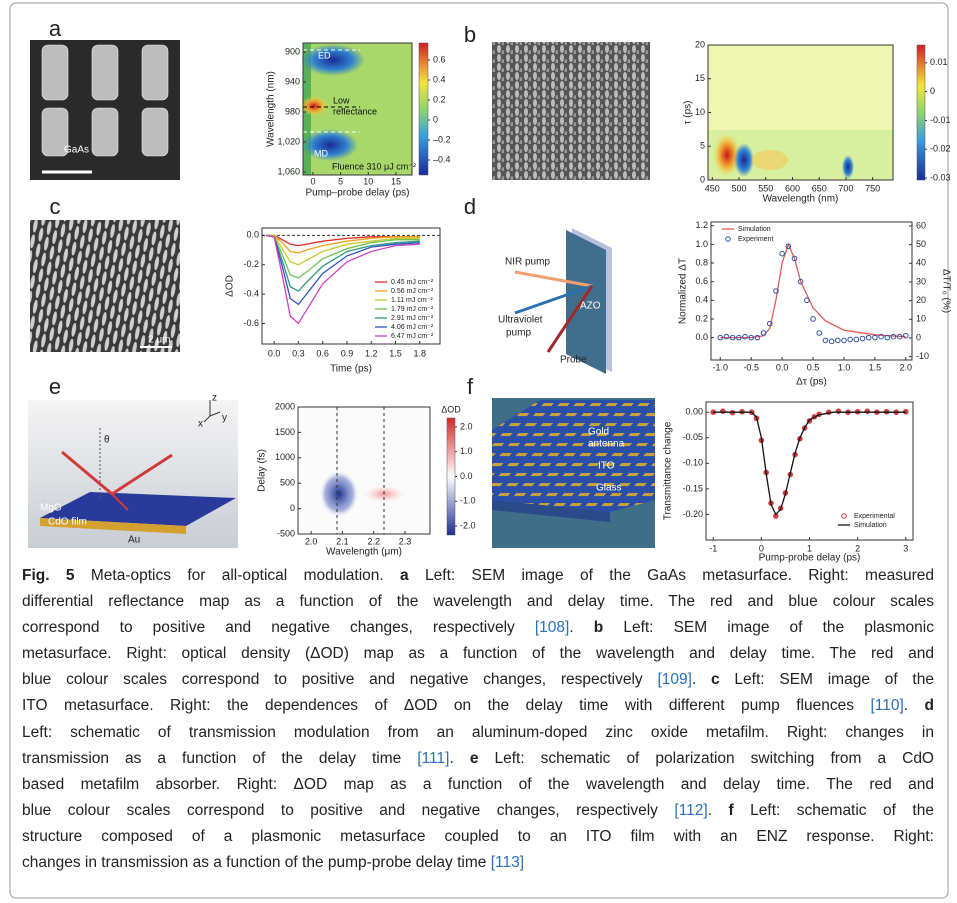  I want to click on plot-frame, so click(351, 286).